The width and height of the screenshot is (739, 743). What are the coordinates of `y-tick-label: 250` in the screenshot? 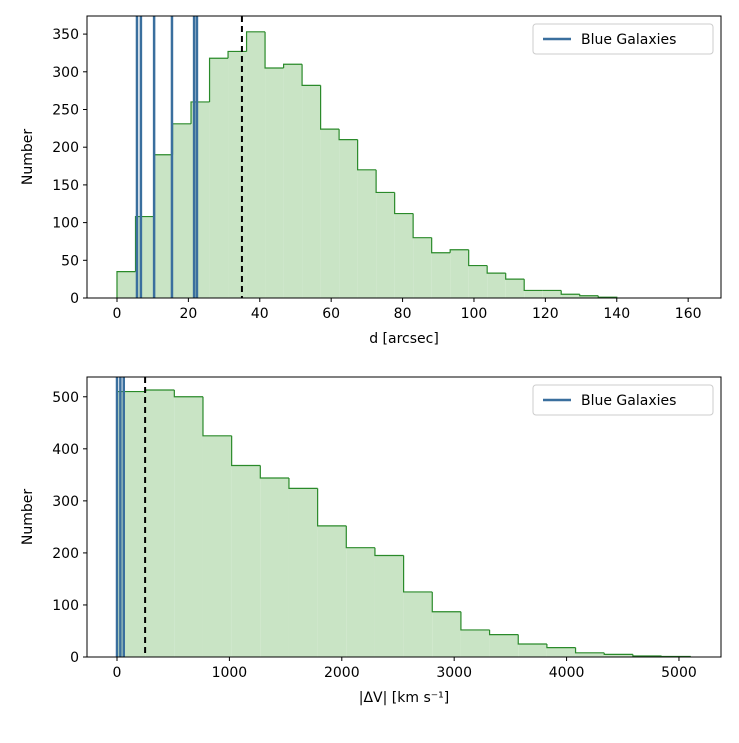 It's located at (65, 110).